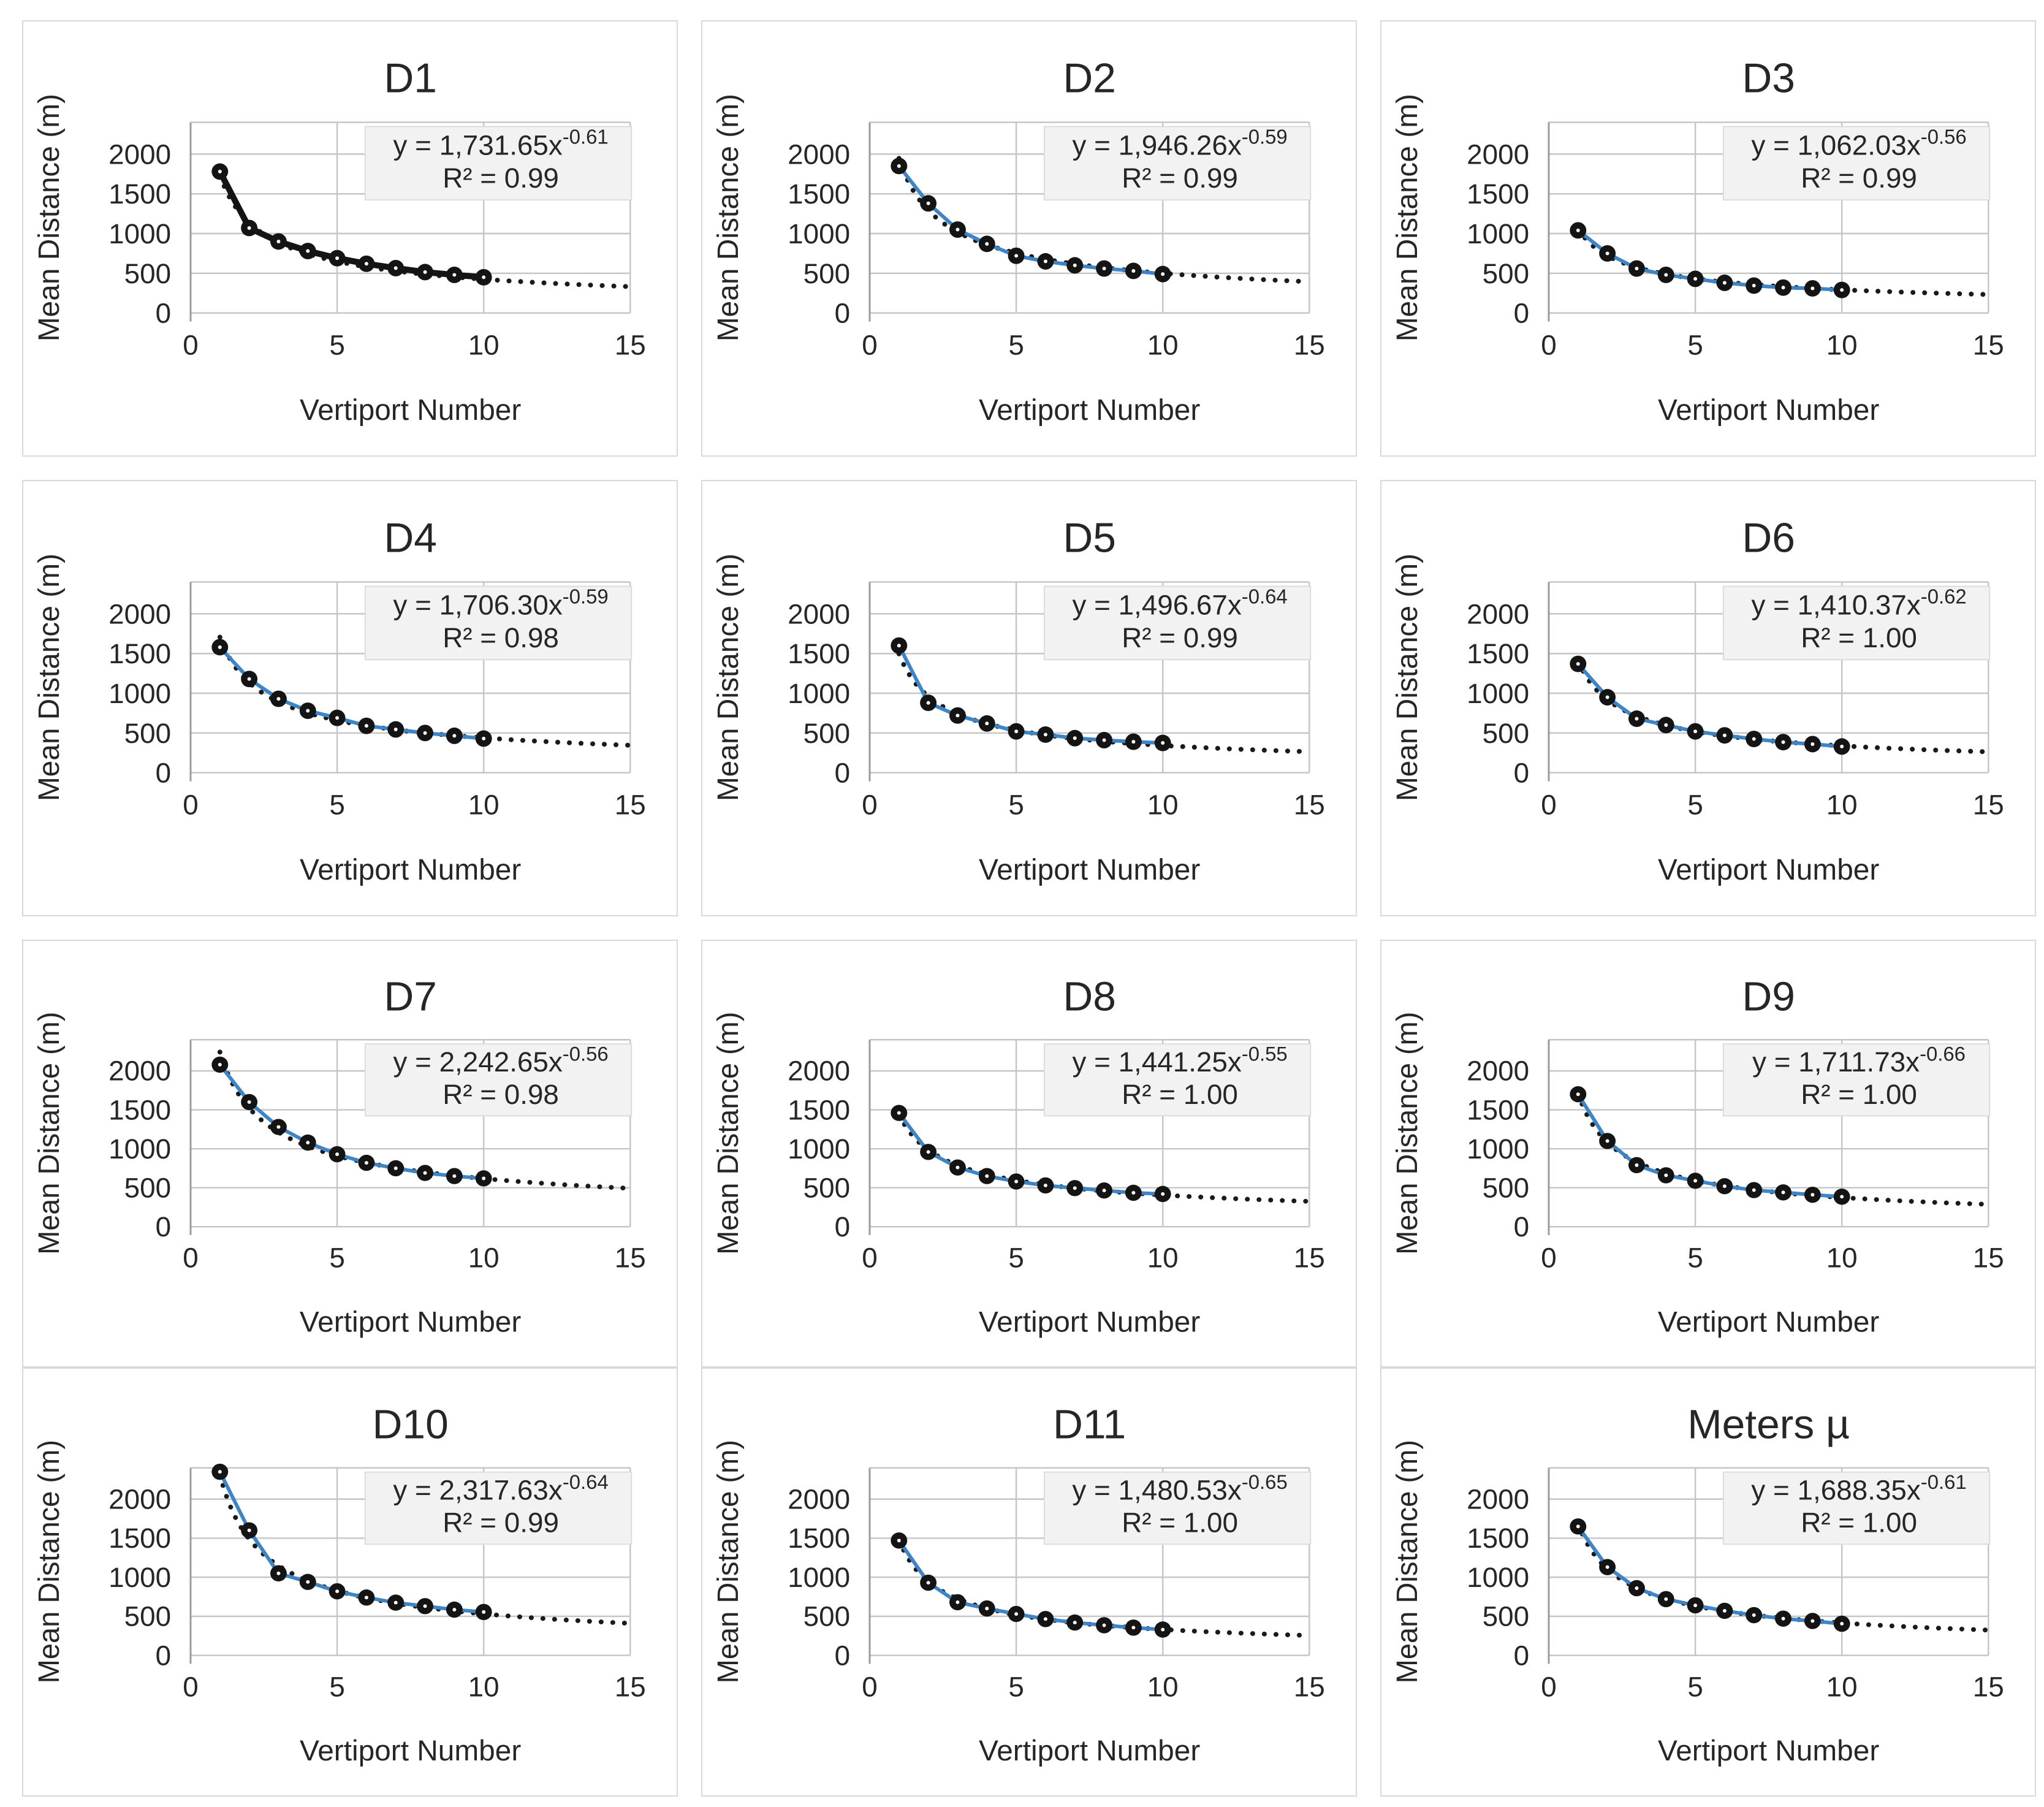 The image size is (2044, 1807). Describe the element at coordinates (410, 79) in the screenshot. I see `chart-title: D1` at that location.